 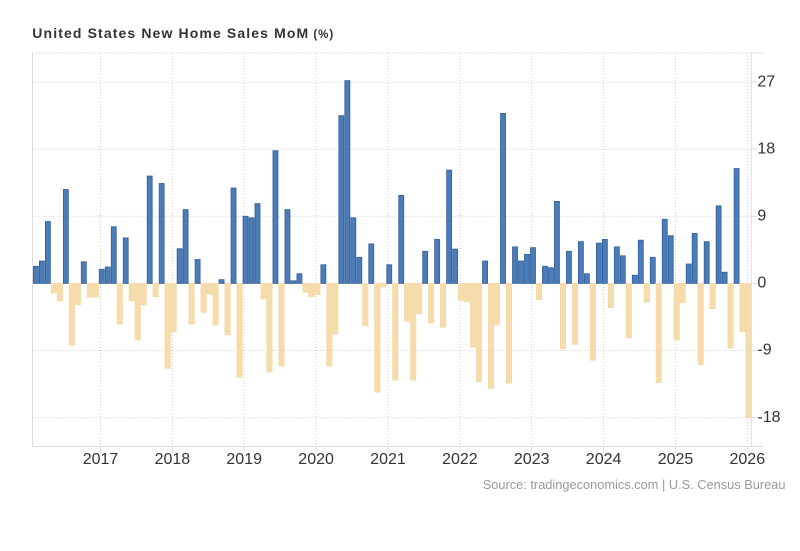 What do you see at coordinates (316, 459) in the screenshot?
I see `svg-text: 2020` at bounding box center [316, 459].